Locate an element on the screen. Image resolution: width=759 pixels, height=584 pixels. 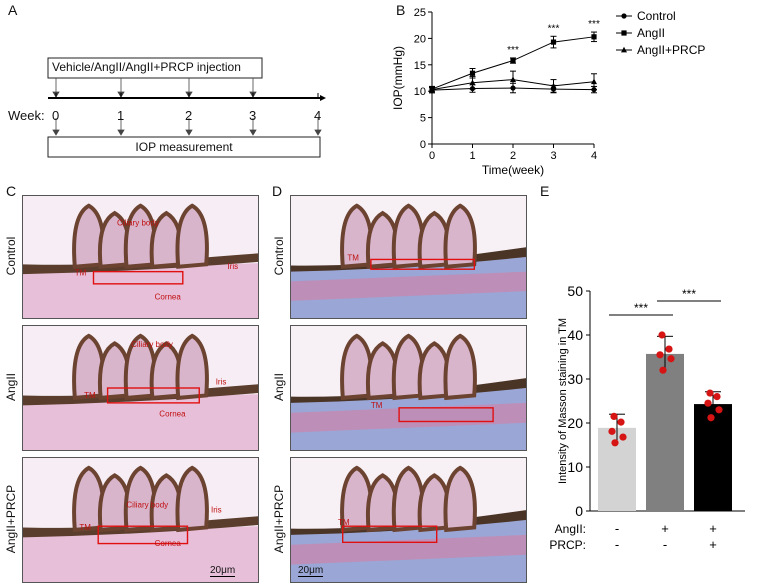
week-tick-1: 1 is located at coordinates (121, 115).